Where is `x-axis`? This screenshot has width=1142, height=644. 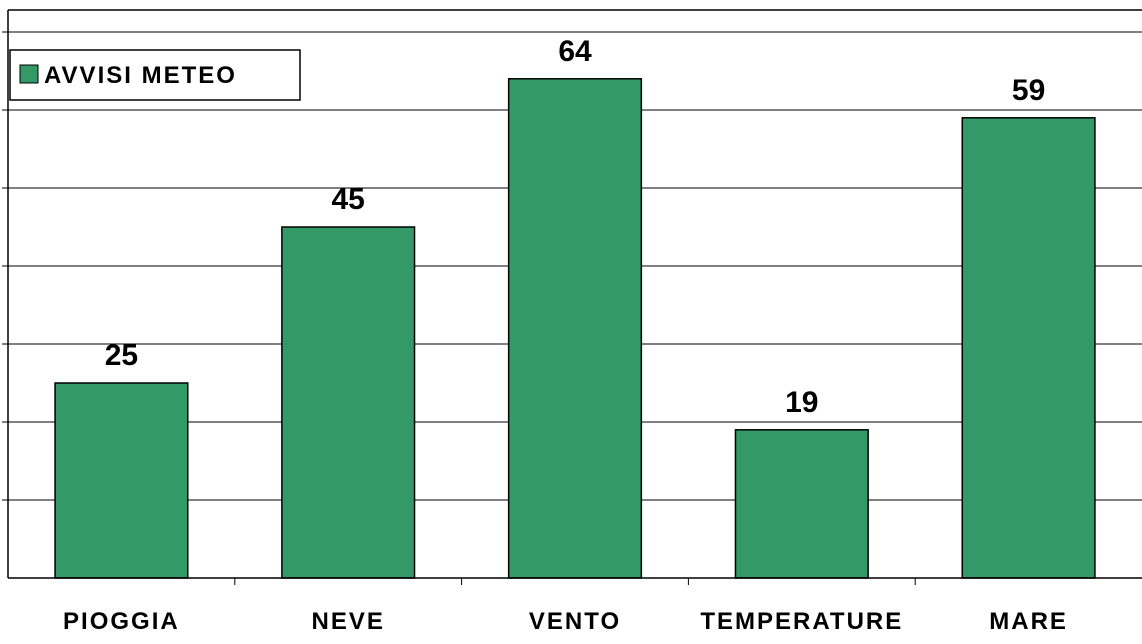 x-axis is located at coordinates (575, 581).